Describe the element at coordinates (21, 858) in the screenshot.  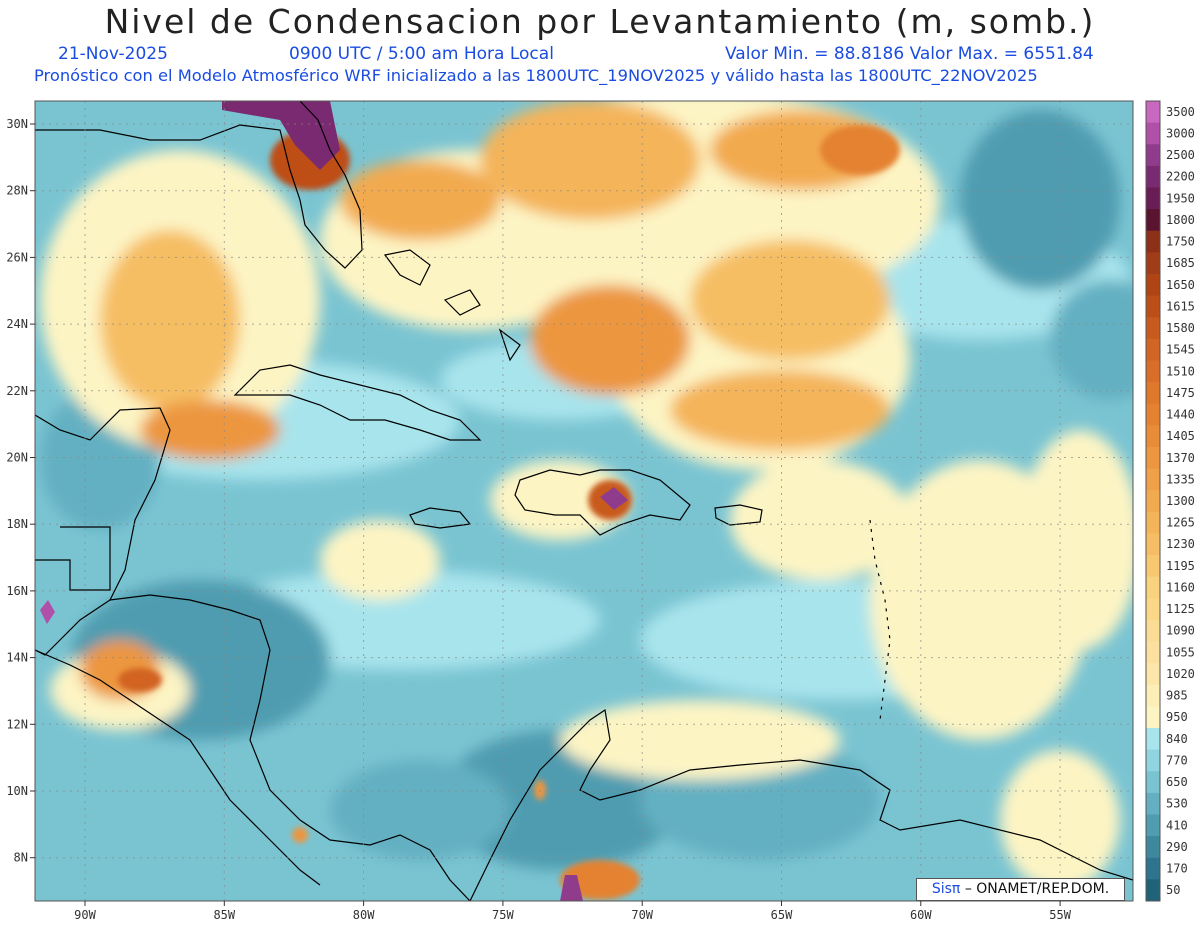
I see `lat-tick-label: 8N` at that location.